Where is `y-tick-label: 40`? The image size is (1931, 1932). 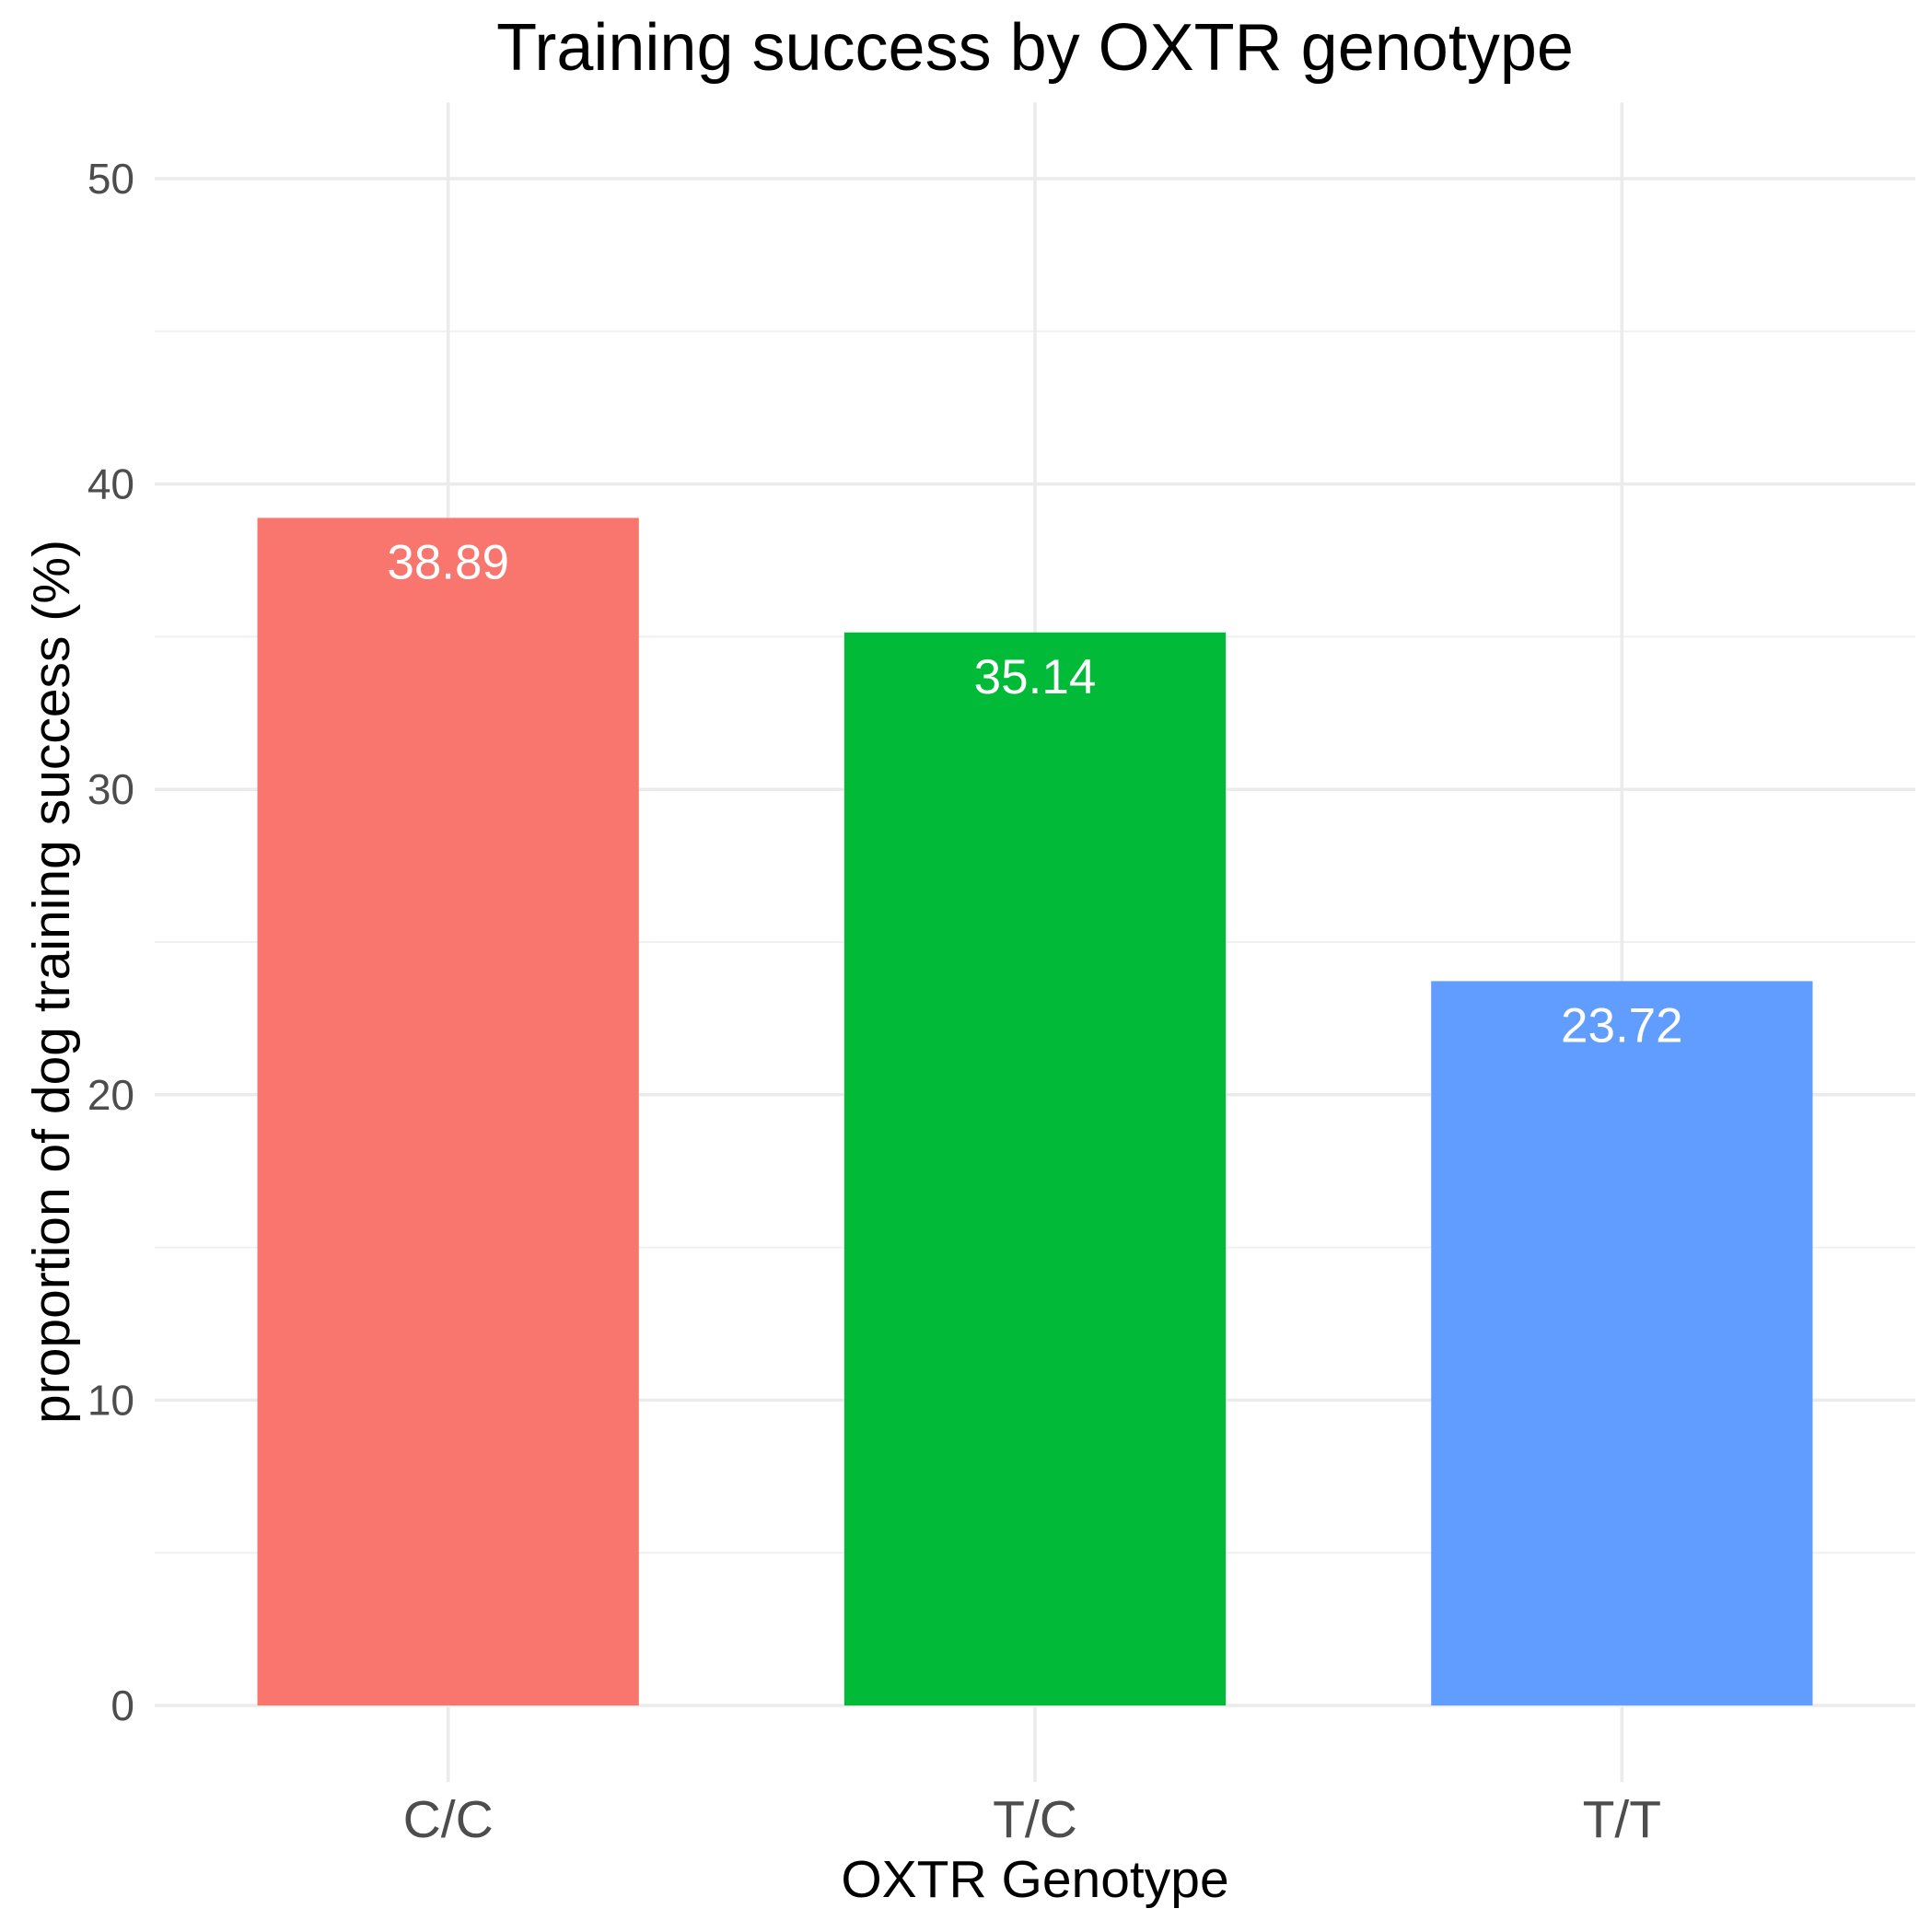 y-tick-label: 40 is located at coordinates (110, 484).